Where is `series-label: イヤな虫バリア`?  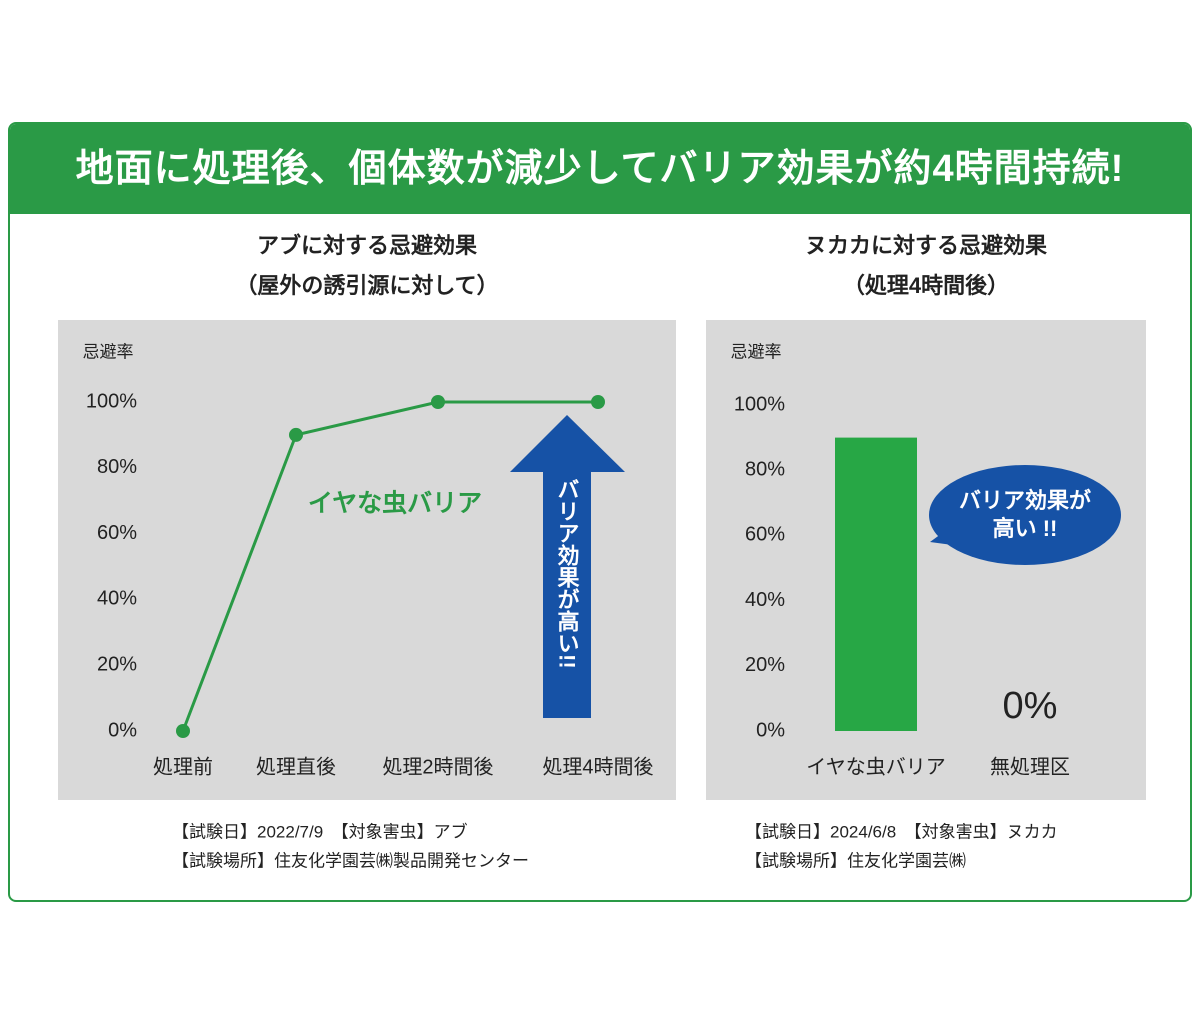 series-label: イヤな虫バリア is located at coordinates (395, 504).